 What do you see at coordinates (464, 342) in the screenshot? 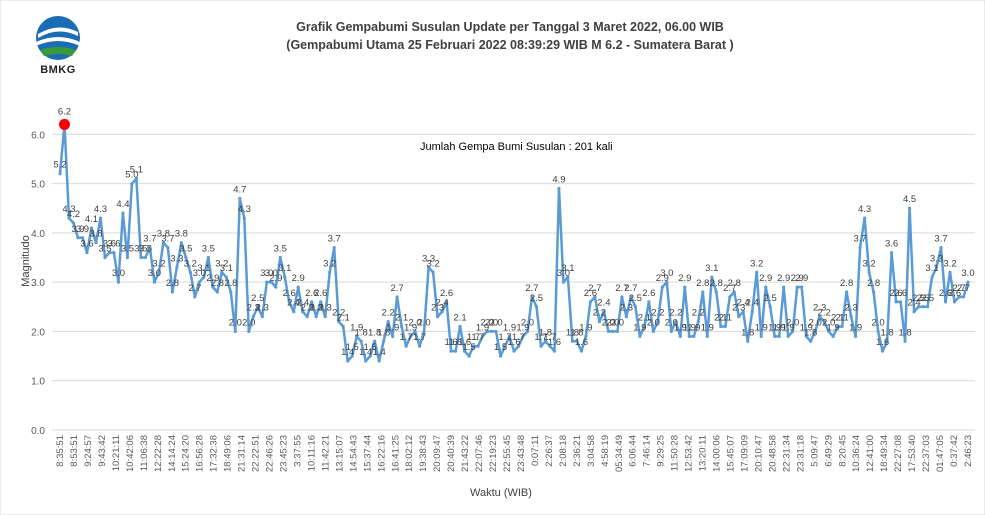
I see `data-label: 1.6` at bounding box center [464, 342].